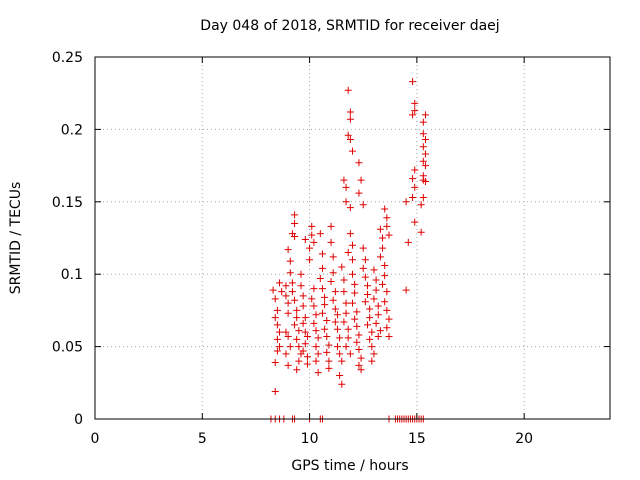 This screenshot has height=480, width=640. I want to click on y-tick-label: 0.15, so click(67, 203).